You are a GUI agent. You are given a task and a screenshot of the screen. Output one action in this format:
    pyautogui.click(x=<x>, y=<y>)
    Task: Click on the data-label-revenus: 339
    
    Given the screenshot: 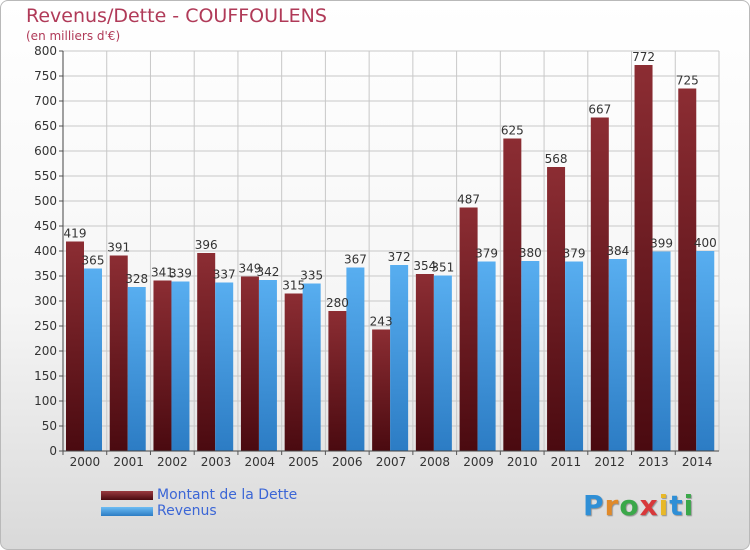 What is the action you would take?
    pyautogui.click(x=180, y=274)
    